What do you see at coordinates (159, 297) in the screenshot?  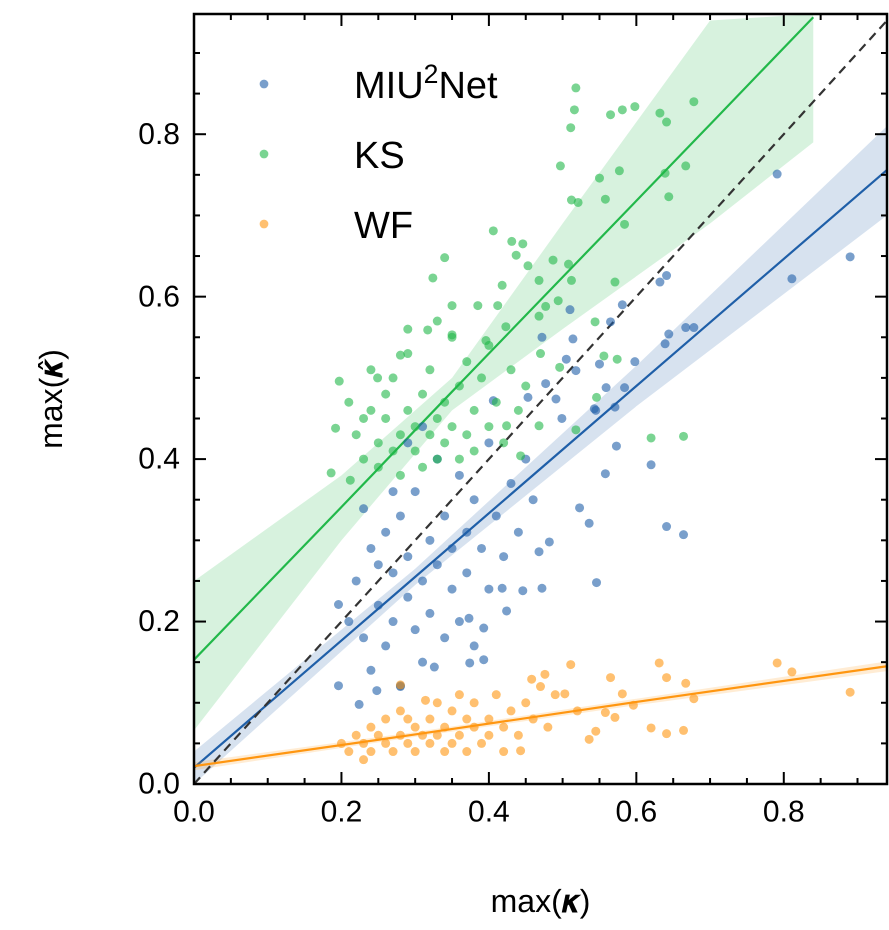 I see `y-tick-label: 0.6` at bounding box center [159, 297].